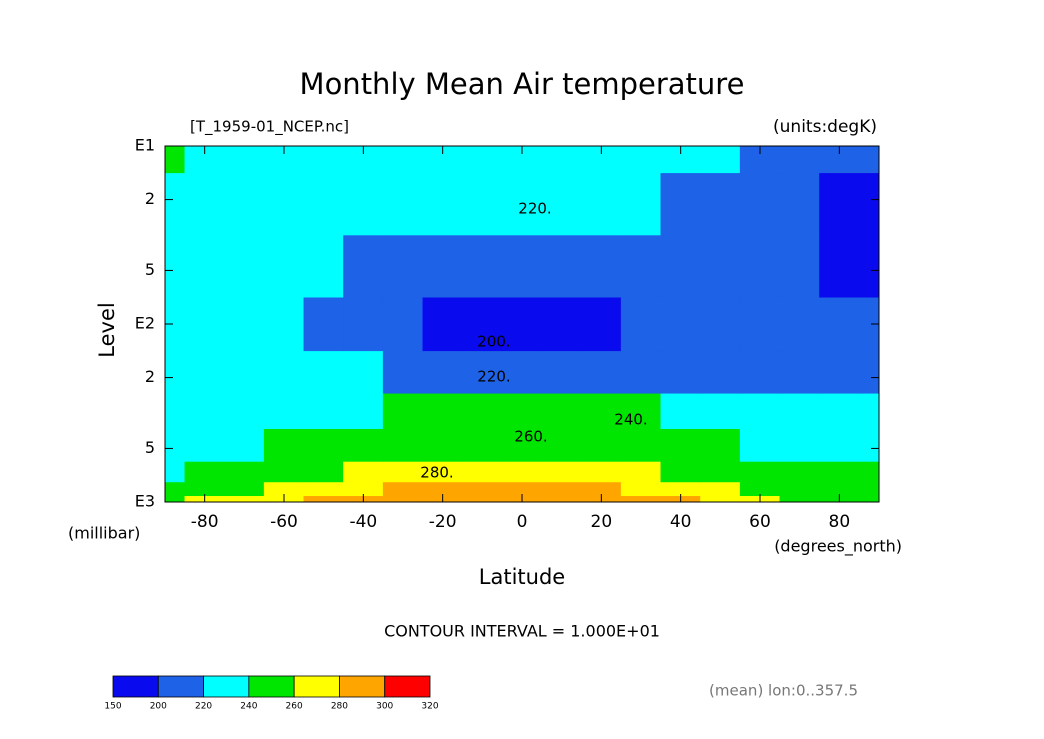  I want to click on colorbar-label: 220, so click(203, 707).